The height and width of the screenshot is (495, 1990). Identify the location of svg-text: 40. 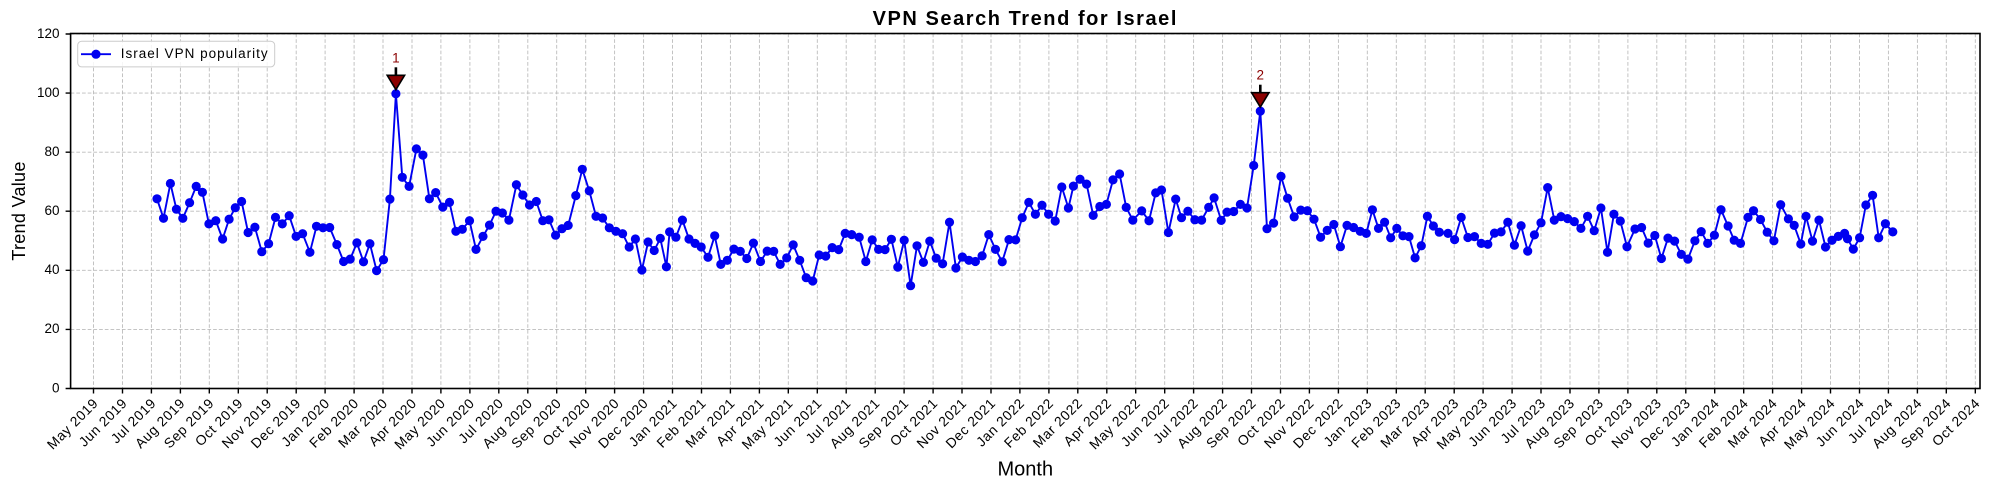
(51, 269).